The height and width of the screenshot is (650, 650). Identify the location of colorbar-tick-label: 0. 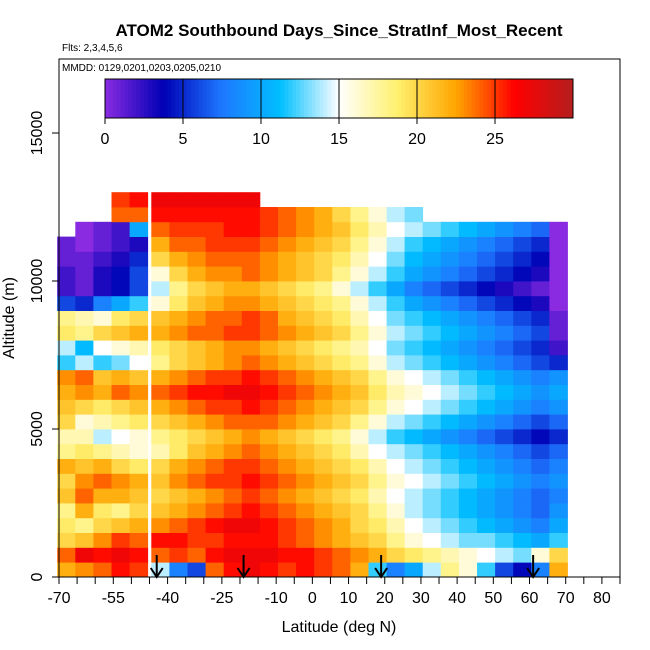
(105, 139).